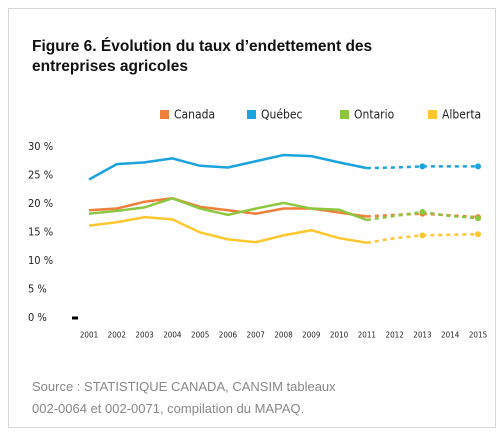  What do you see at coordinates (256, 335) in the screenshot?
I see `x-tick-label: 2007` at bounding box center [256, 335].